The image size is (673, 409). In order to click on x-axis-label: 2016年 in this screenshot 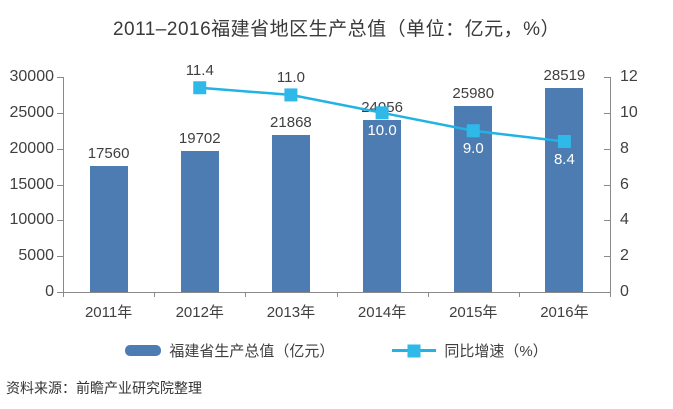, I will do `click(564, 312)`.